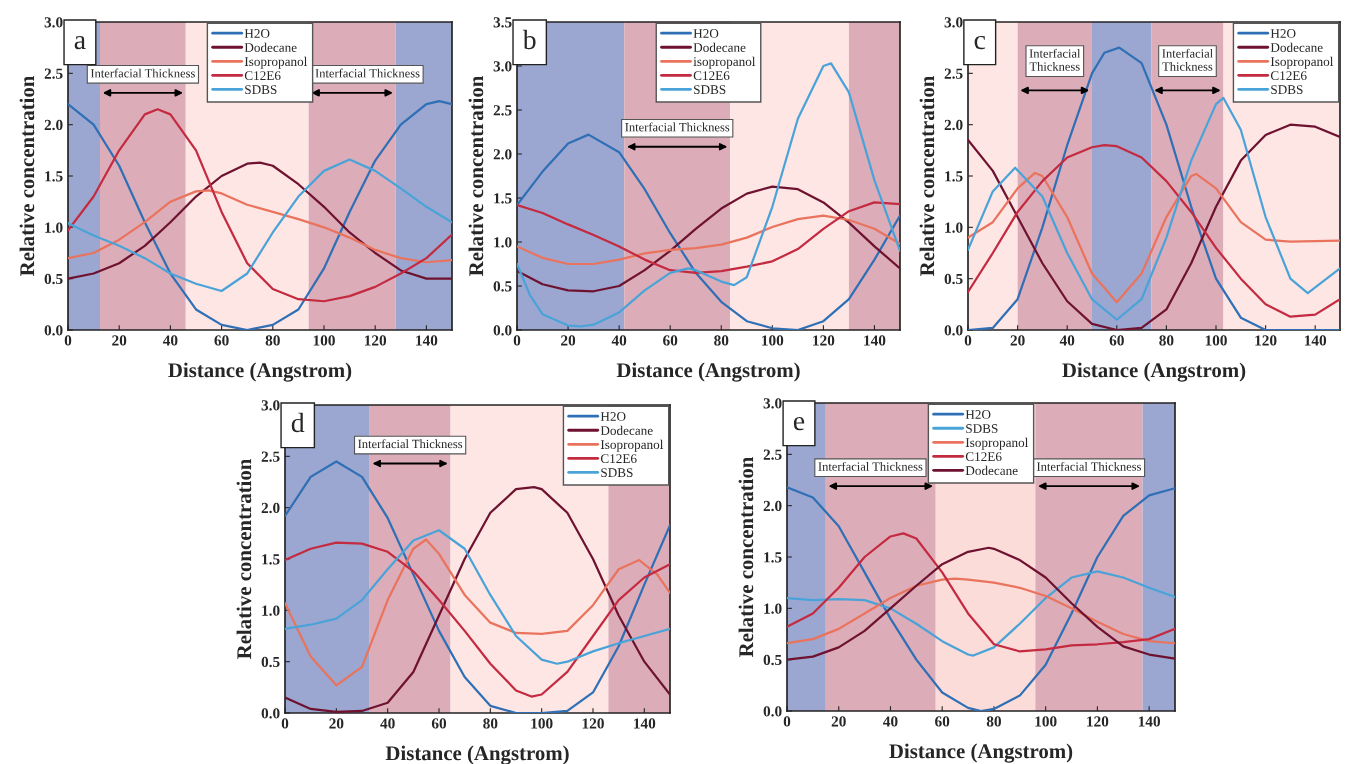 The image size is (1346, 764). I want to click on annotation: b, so click(529, 39).